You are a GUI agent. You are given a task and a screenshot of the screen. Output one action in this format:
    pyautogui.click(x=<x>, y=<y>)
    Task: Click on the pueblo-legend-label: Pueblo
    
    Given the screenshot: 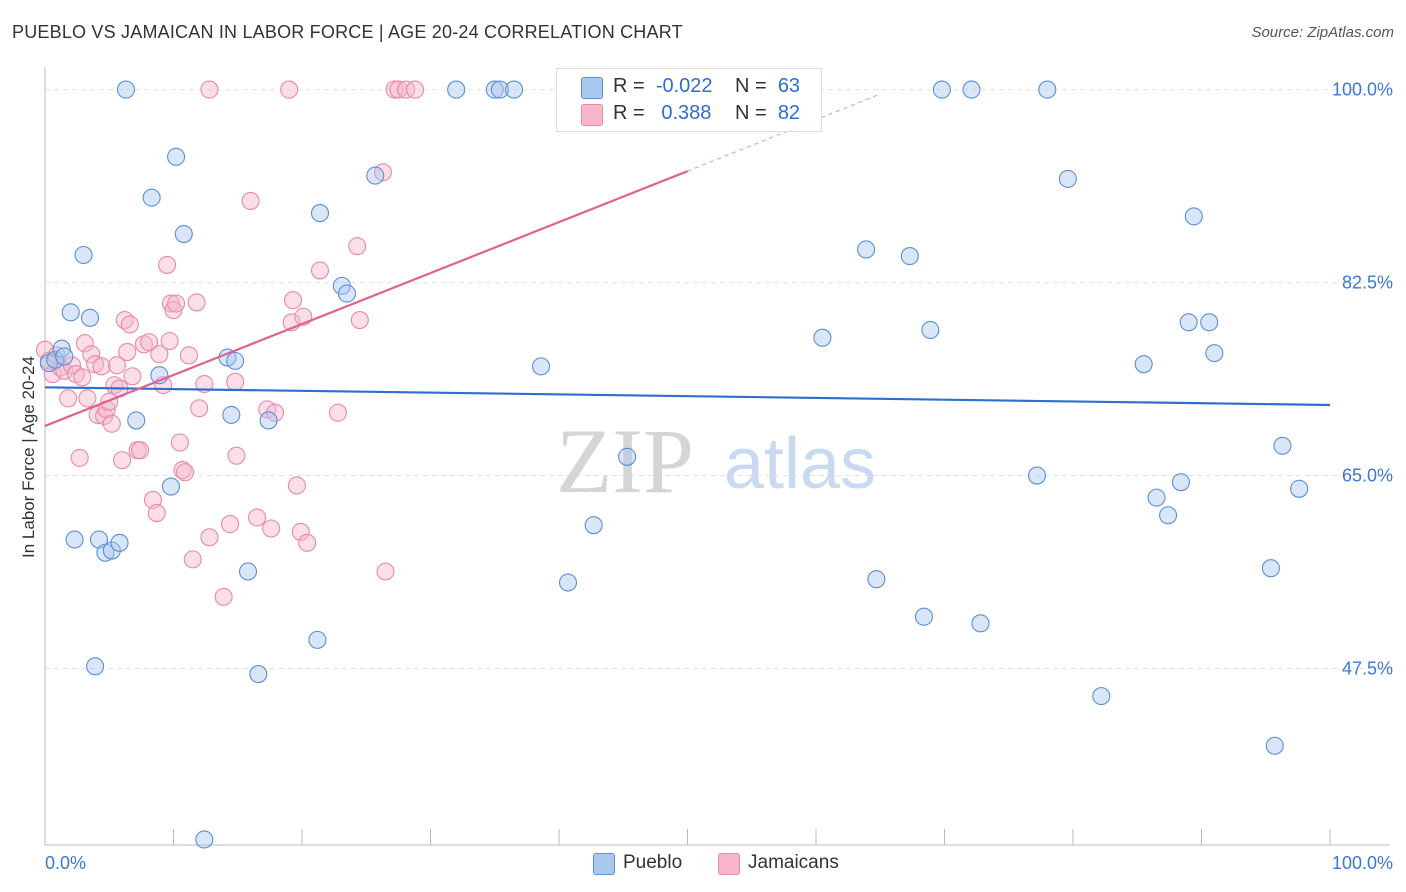 What is the action you would take?
    pyautogui.click(x=653, y=862)
    